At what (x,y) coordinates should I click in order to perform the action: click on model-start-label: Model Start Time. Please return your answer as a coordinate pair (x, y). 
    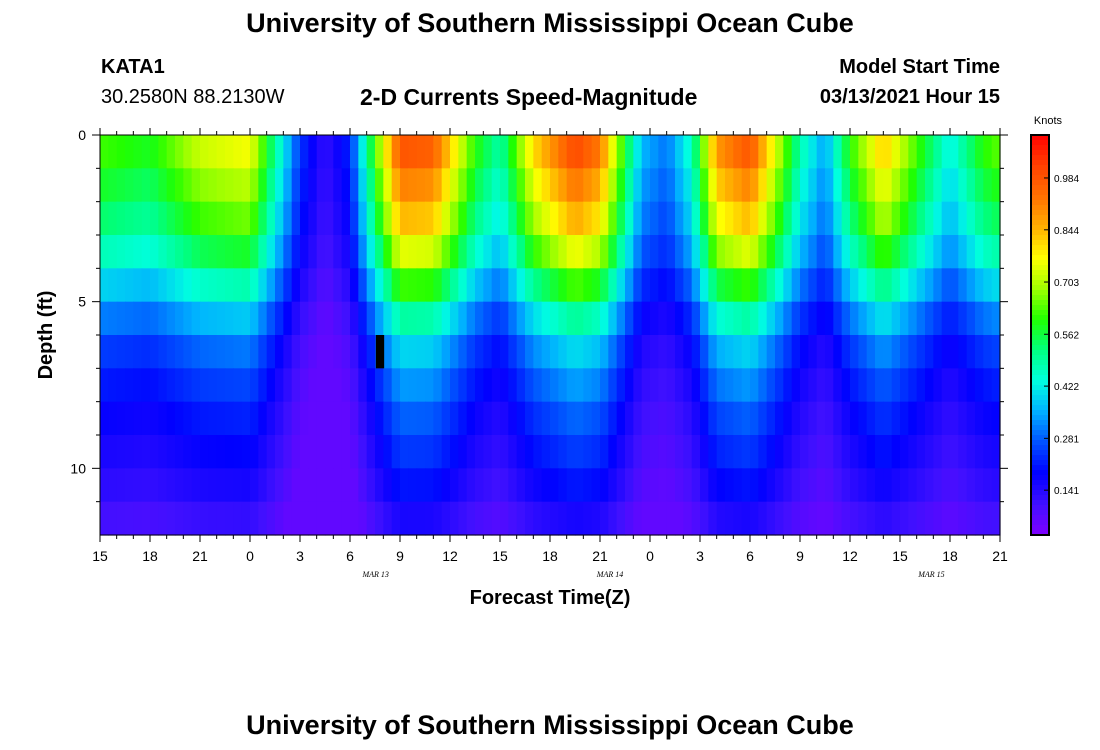
    Looking at the image, I should click on (919, 67).